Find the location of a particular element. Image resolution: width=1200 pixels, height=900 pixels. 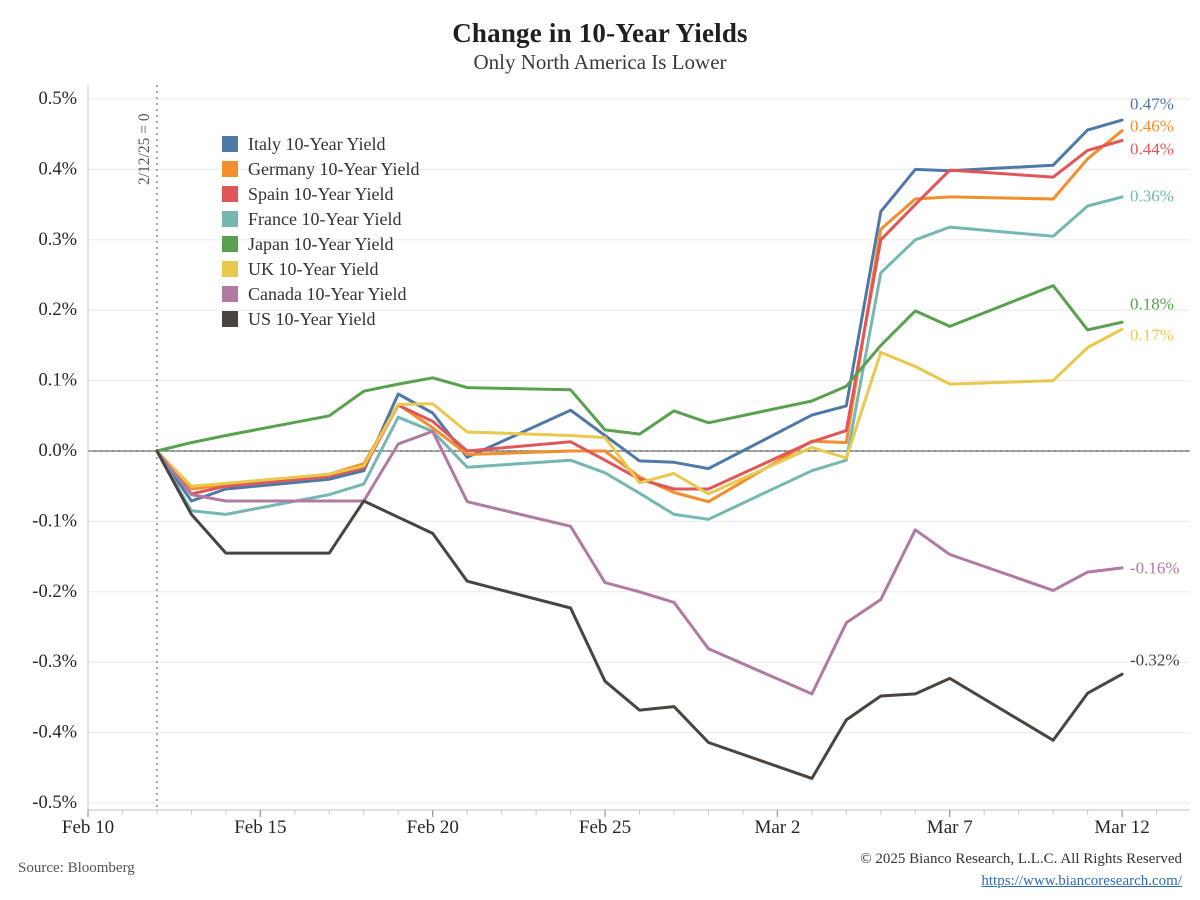

y-axis-tick-label: 0.0% is located at coordinates (57, 451).